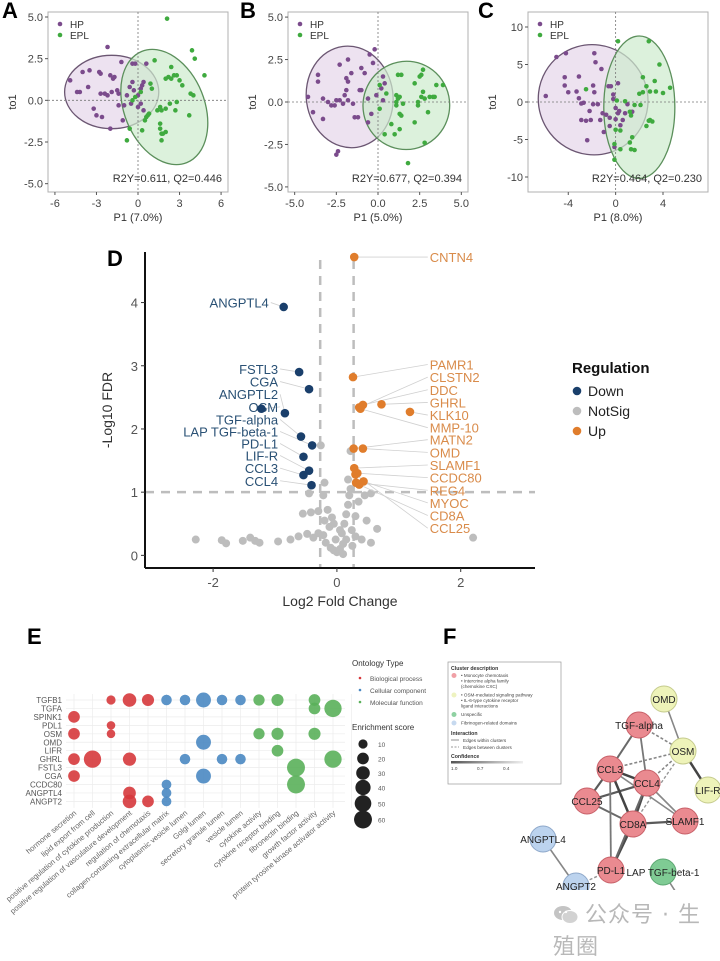  I want to click on legend-label-epl: EPL, so click(559, 36).